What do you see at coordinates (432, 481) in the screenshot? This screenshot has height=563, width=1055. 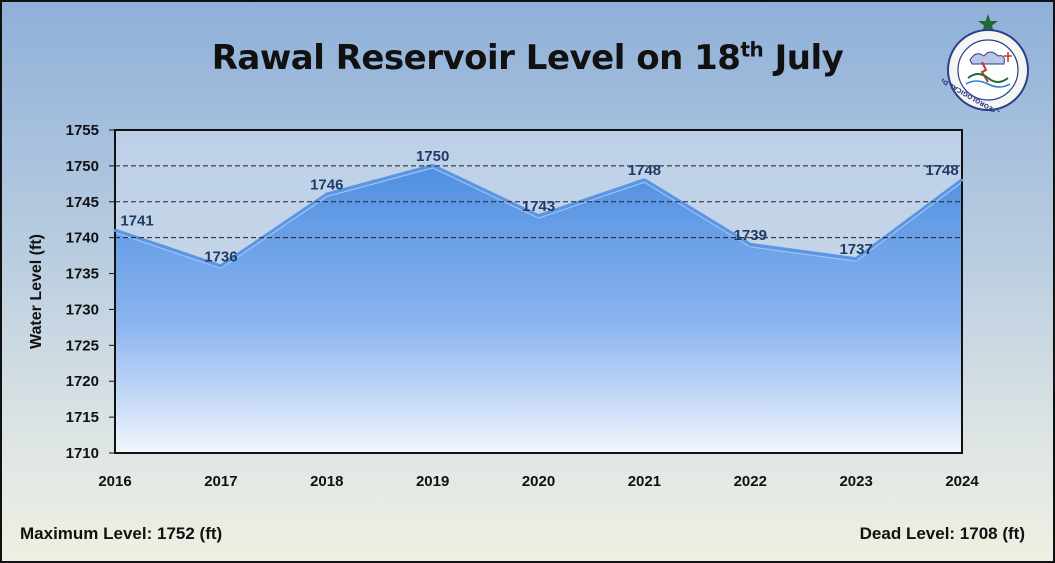 I see `x-tick-label: 2019` at bounding box center [432, 481].